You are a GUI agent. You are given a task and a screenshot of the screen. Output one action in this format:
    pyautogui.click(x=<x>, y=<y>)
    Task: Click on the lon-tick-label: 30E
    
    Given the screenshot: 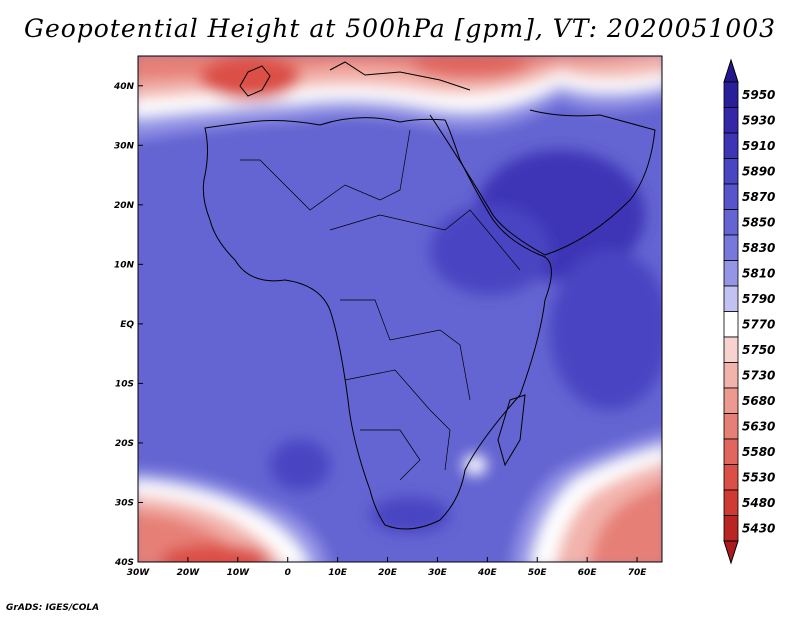 What is the action you would take?
    pyautogui.click(x=438, y=573)
    